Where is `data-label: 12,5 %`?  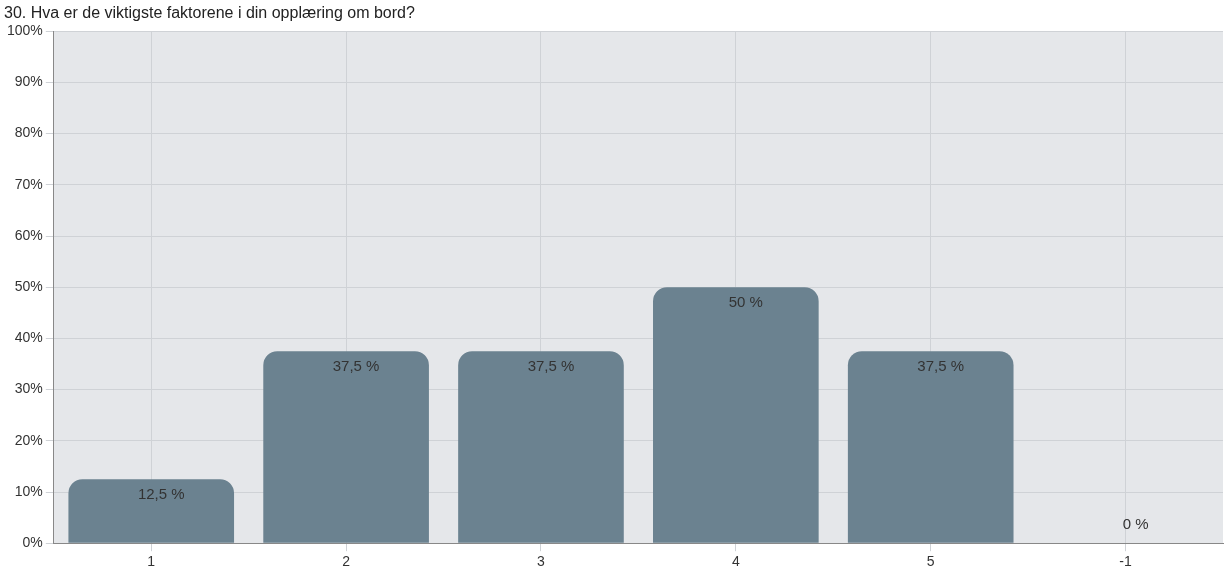 data-label: 12,5 % is located at coordinates (161, 493).